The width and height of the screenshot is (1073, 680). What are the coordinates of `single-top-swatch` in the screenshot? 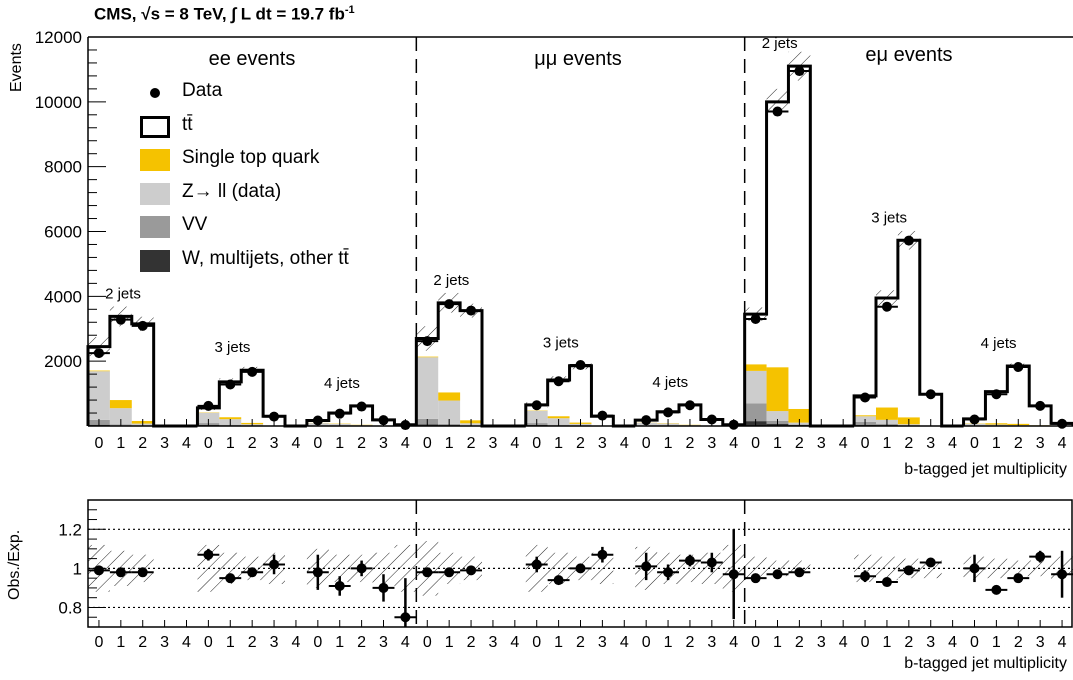 It's located at (155, 160).